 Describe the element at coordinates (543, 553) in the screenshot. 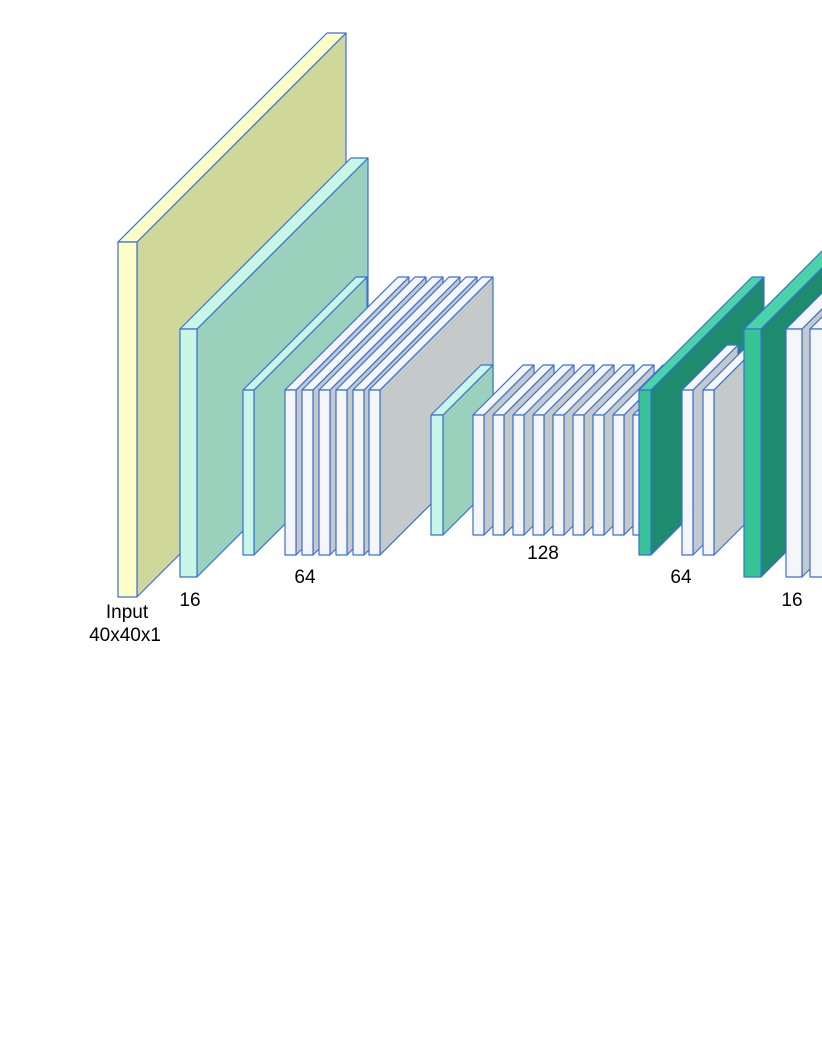

I see `block-label: 128` at that location.